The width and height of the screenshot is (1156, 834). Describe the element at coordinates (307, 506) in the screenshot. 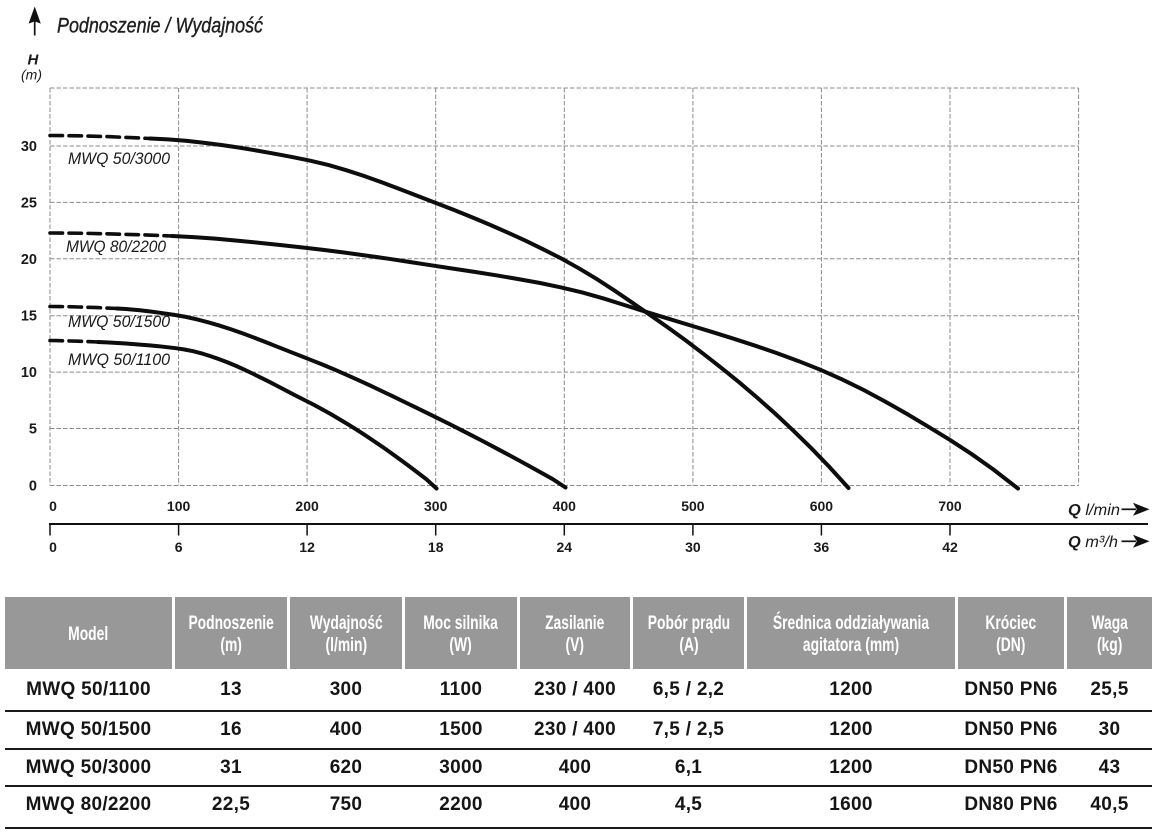

I see `svg-text: 200` at that location.